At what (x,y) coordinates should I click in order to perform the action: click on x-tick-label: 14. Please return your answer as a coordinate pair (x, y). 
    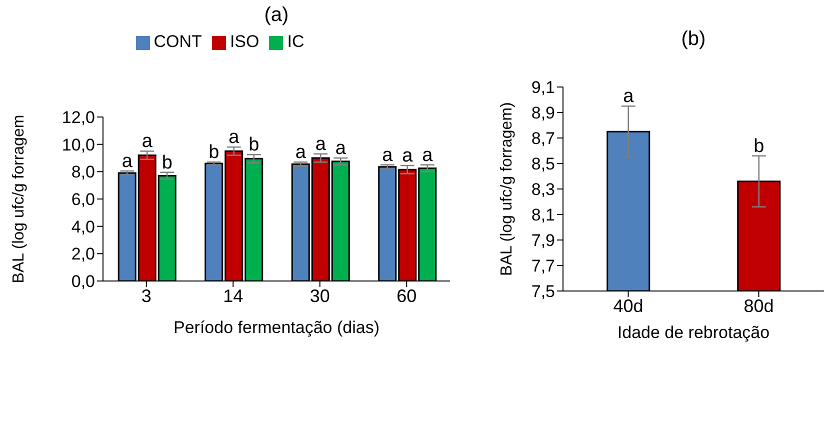
    Looking at the image, I should click on (233, 296).